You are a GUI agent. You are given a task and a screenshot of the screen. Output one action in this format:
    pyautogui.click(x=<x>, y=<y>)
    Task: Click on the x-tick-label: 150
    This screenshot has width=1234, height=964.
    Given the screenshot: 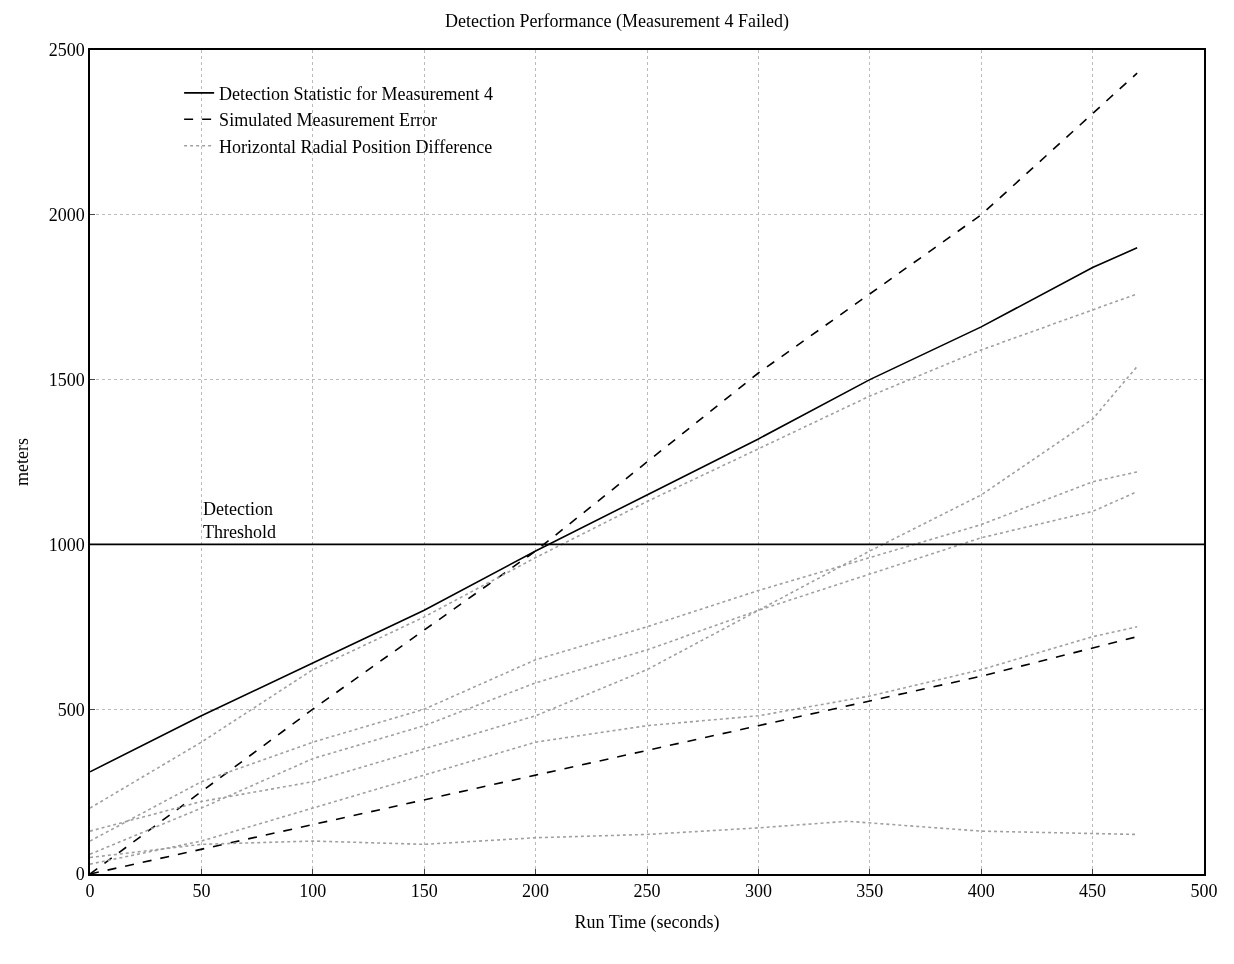 What is the action you would take?
    pyautogui.click(x=424, y=891)
    